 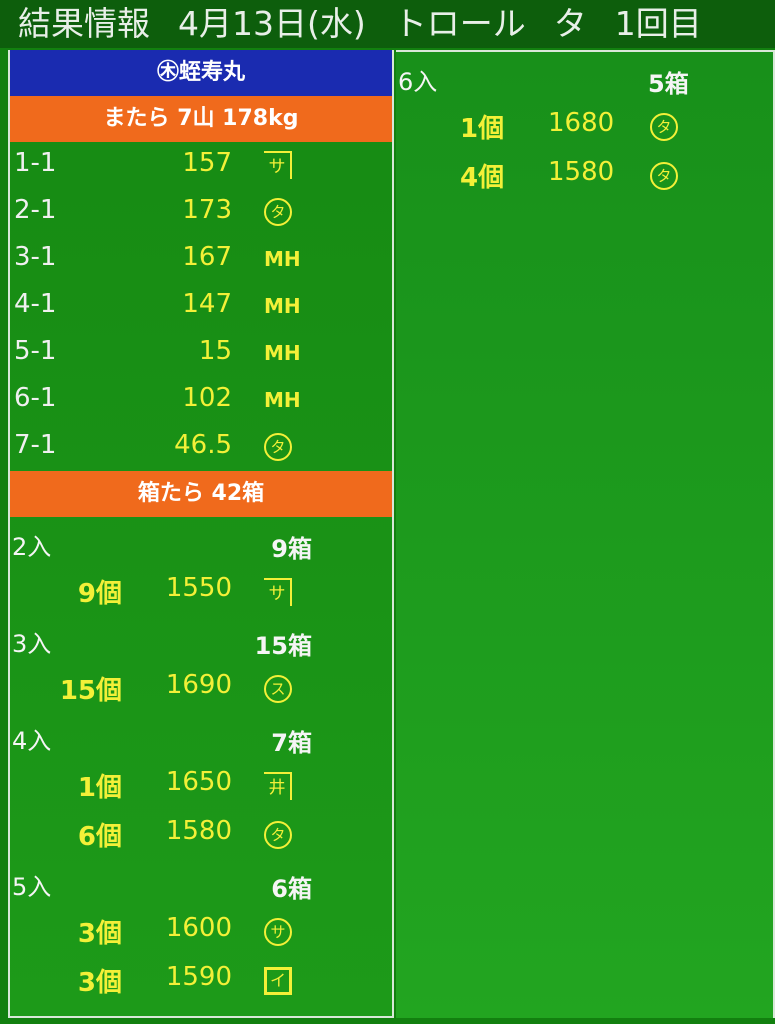 I want to click on lot-value: 157, so click(x=207, y=163).